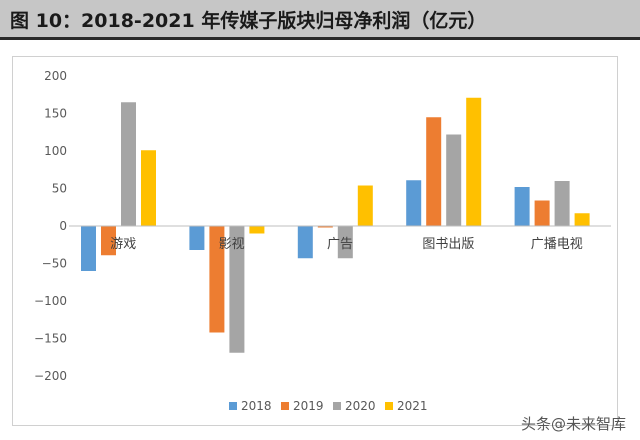  What do you see at coordinates (59, 189) in the screenshot?
I see `y-tick-label: 50` at bounding box center [59, 189].